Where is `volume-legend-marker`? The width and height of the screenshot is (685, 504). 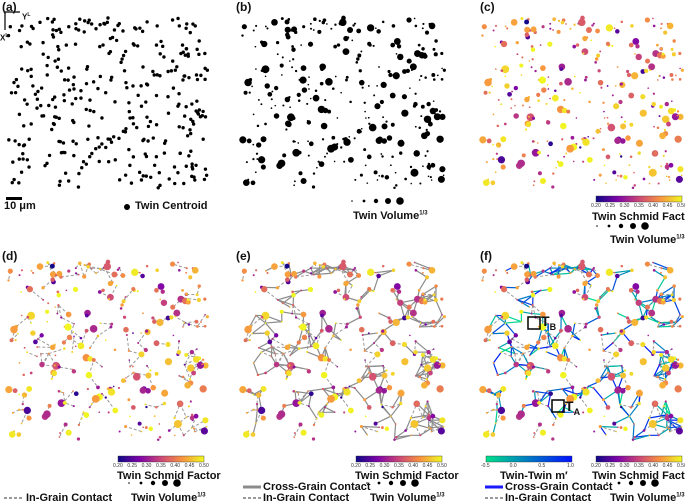
volume-legend-marker is located at coordinates (633, 226).